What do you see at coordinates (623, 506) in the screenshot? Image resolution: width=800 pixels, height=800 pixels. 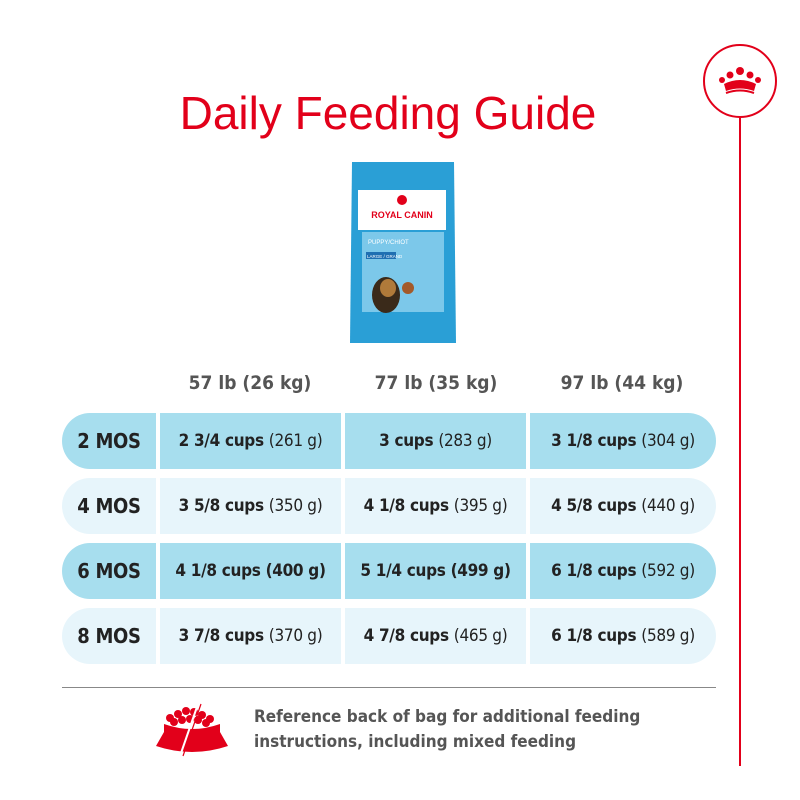 I see `table-cell: 4 5/8 cups (440 g)` at bounding box center [623, 506].